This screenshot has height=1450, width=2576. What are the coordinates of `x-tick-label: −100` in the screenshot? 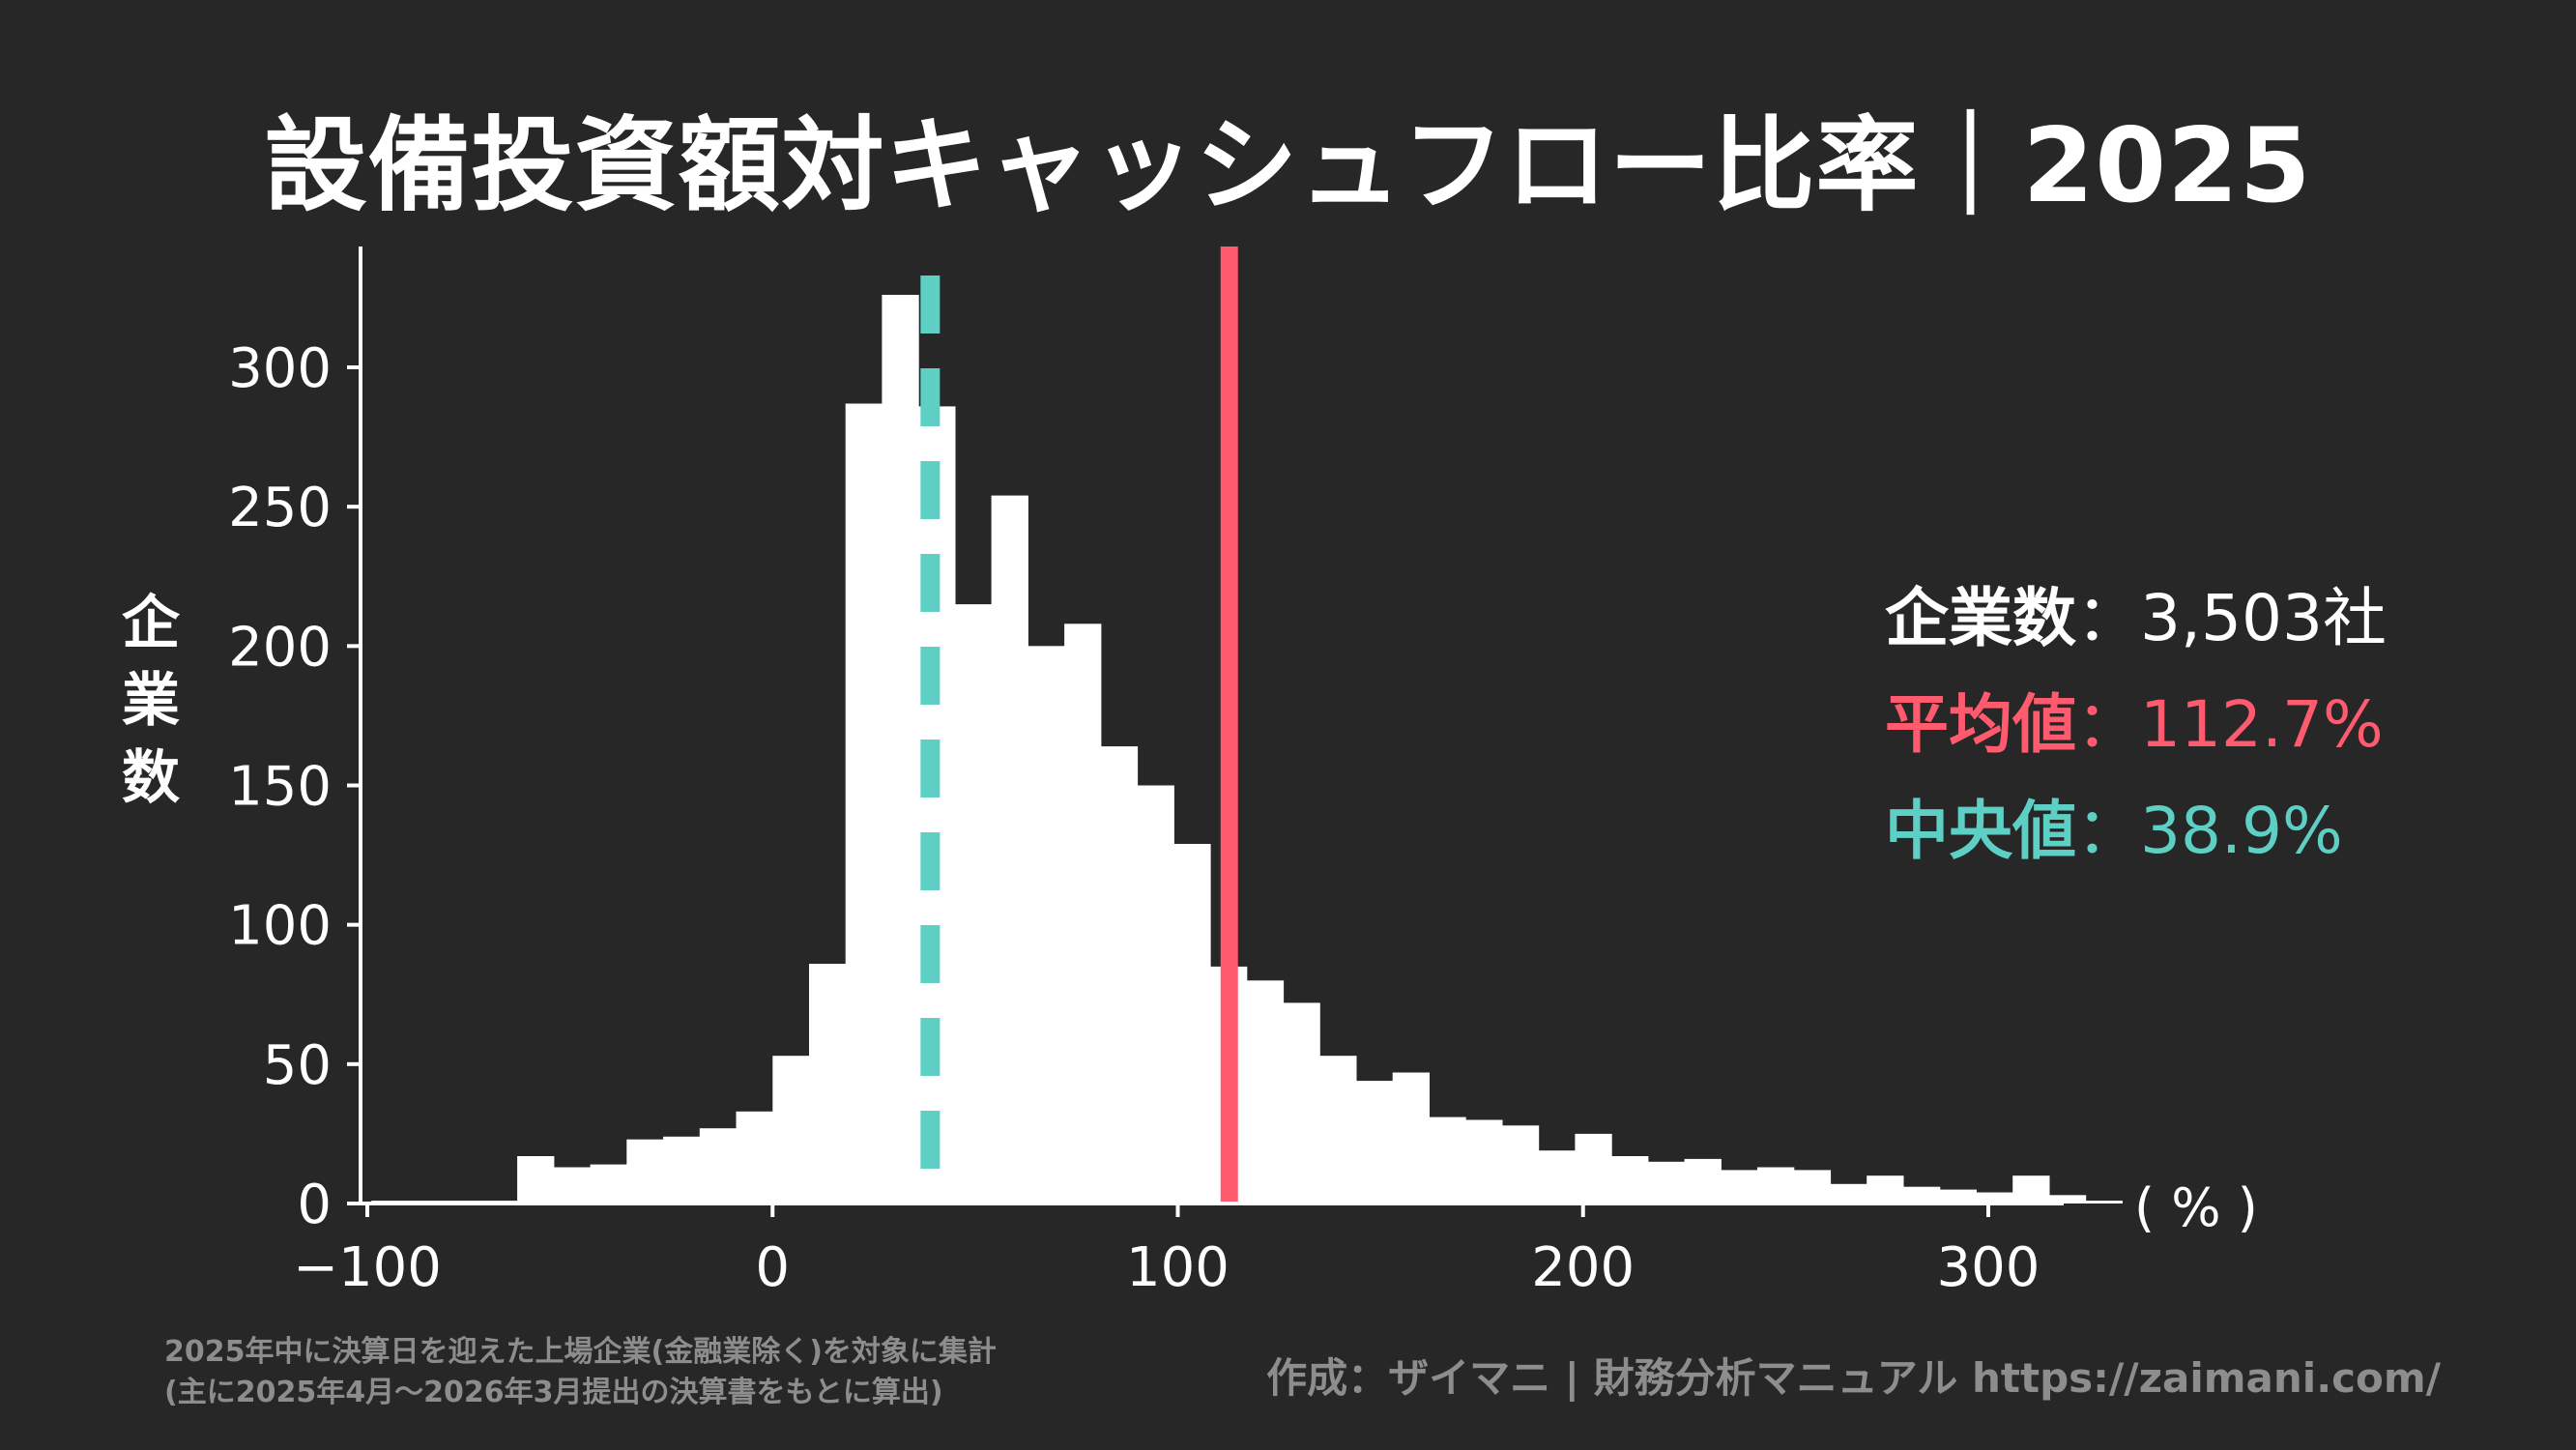 It's located at (367, 1267).